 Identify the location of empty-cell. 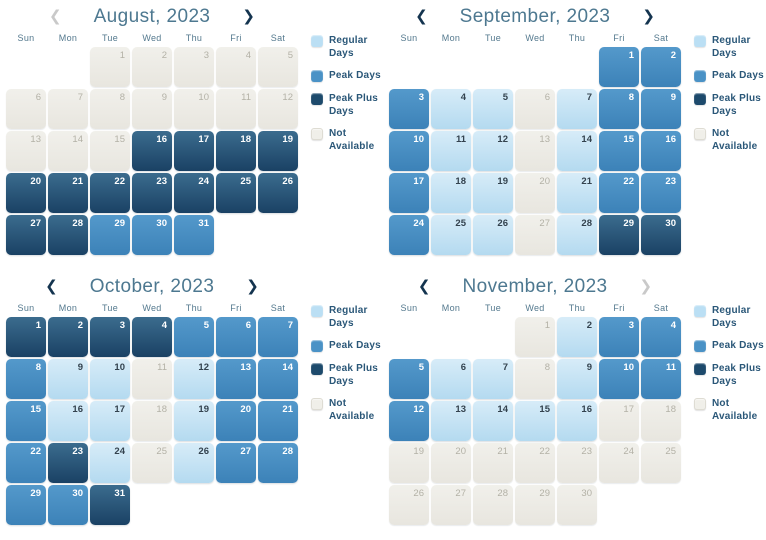
(577, 67).